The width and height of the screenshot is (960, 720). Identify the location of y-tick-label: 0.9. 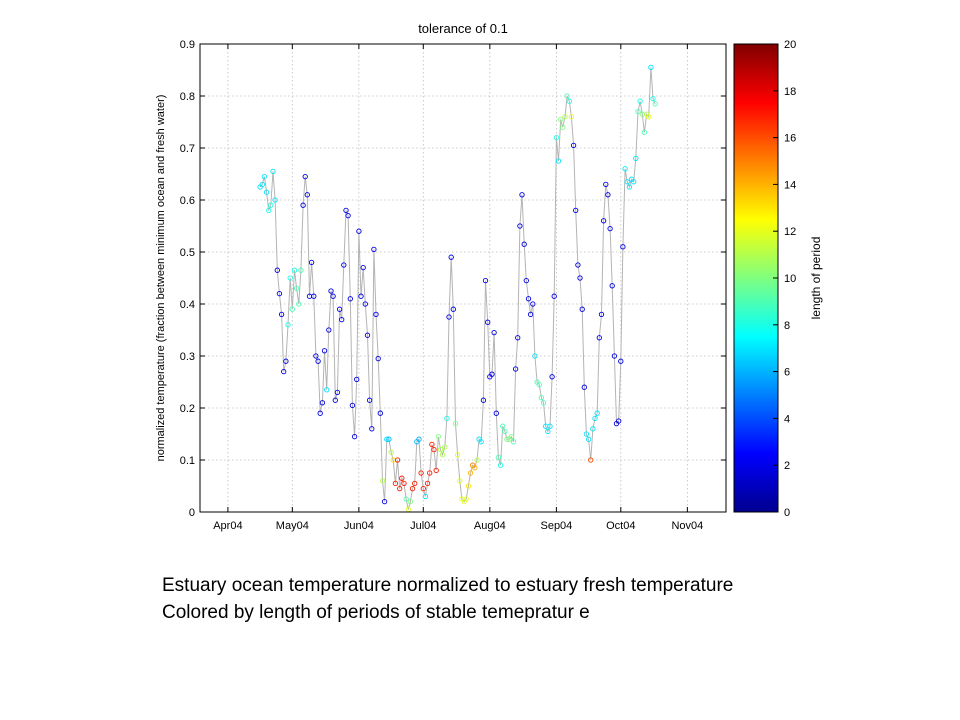
(187, 45).